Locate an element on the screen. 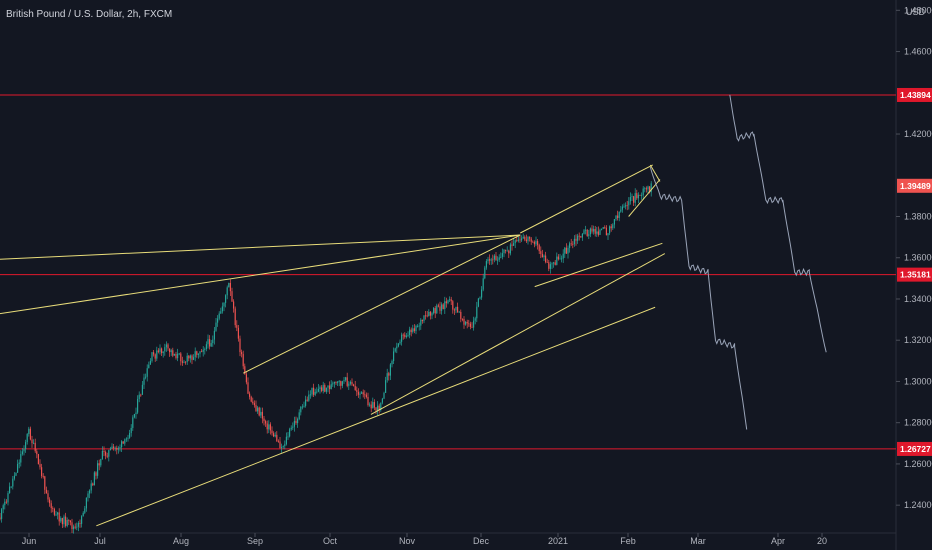 The height and width of the screenshot is (550, 932). x-tick-label: Oct is located at coordinates (330, 541).